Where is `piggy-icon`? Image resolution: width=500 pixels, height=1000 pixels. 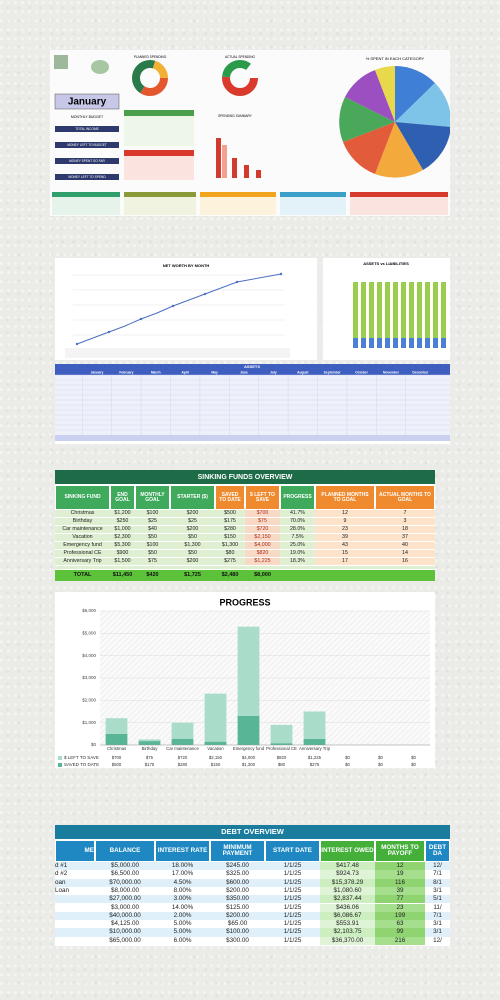
piggy-icon is located at coordinates (100, 67).